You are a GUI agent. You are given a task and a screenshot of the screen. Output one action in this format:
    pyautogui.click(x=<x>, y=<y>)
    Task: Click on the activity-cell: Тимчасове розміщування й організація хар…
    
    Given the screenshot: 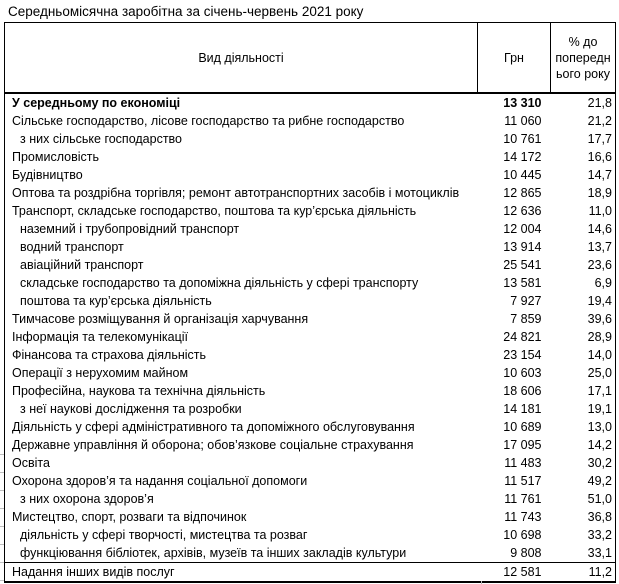 What is the action you would take?
    pyautogui.click(x=160, y=319)
    